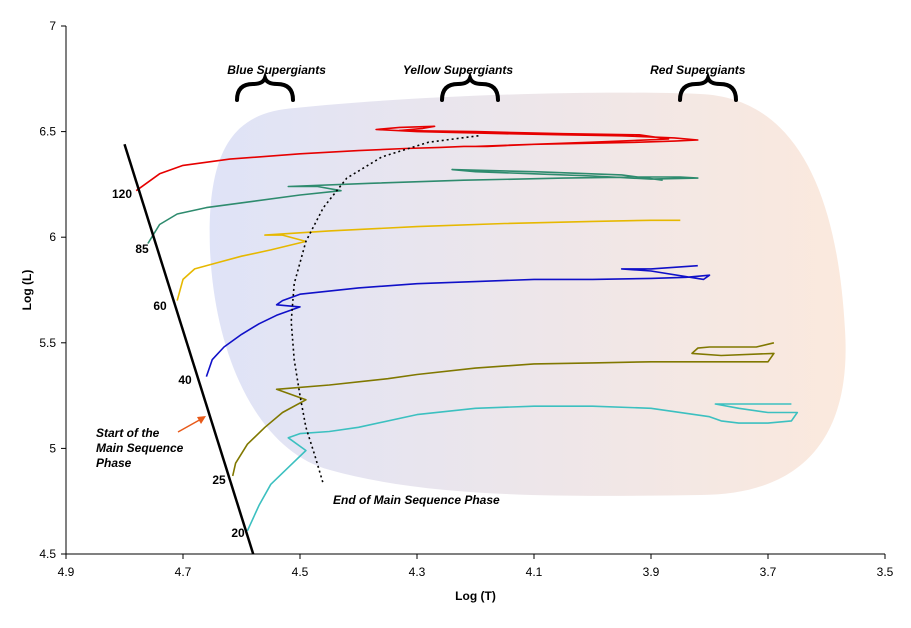 Image resolution: width=911 pixels, height=628 pixels. Describe the element at coordinates (66, 572) in the screenshot. I see `x-tick-label: 4.9` at that location.